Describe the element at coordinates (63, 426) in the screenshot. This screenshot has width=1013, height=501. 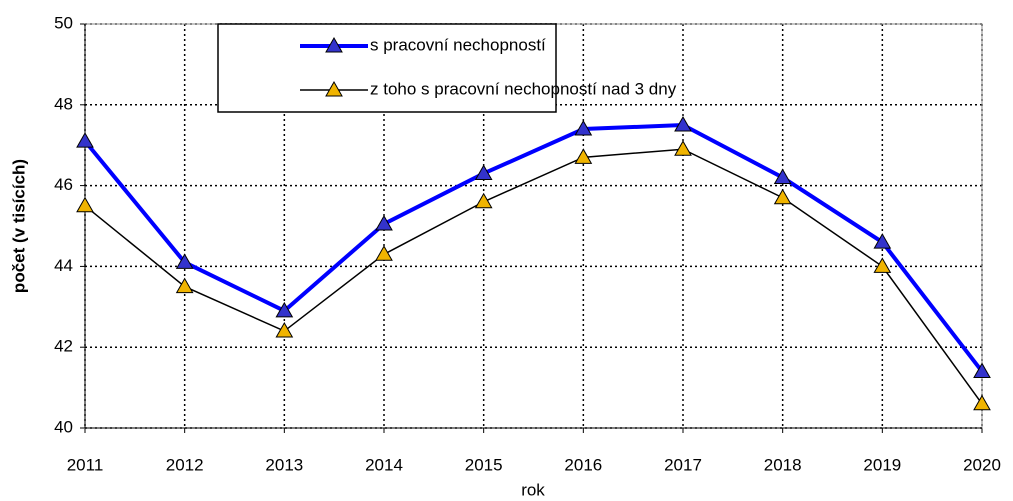
I see `y-tick-label: 40` at that location.